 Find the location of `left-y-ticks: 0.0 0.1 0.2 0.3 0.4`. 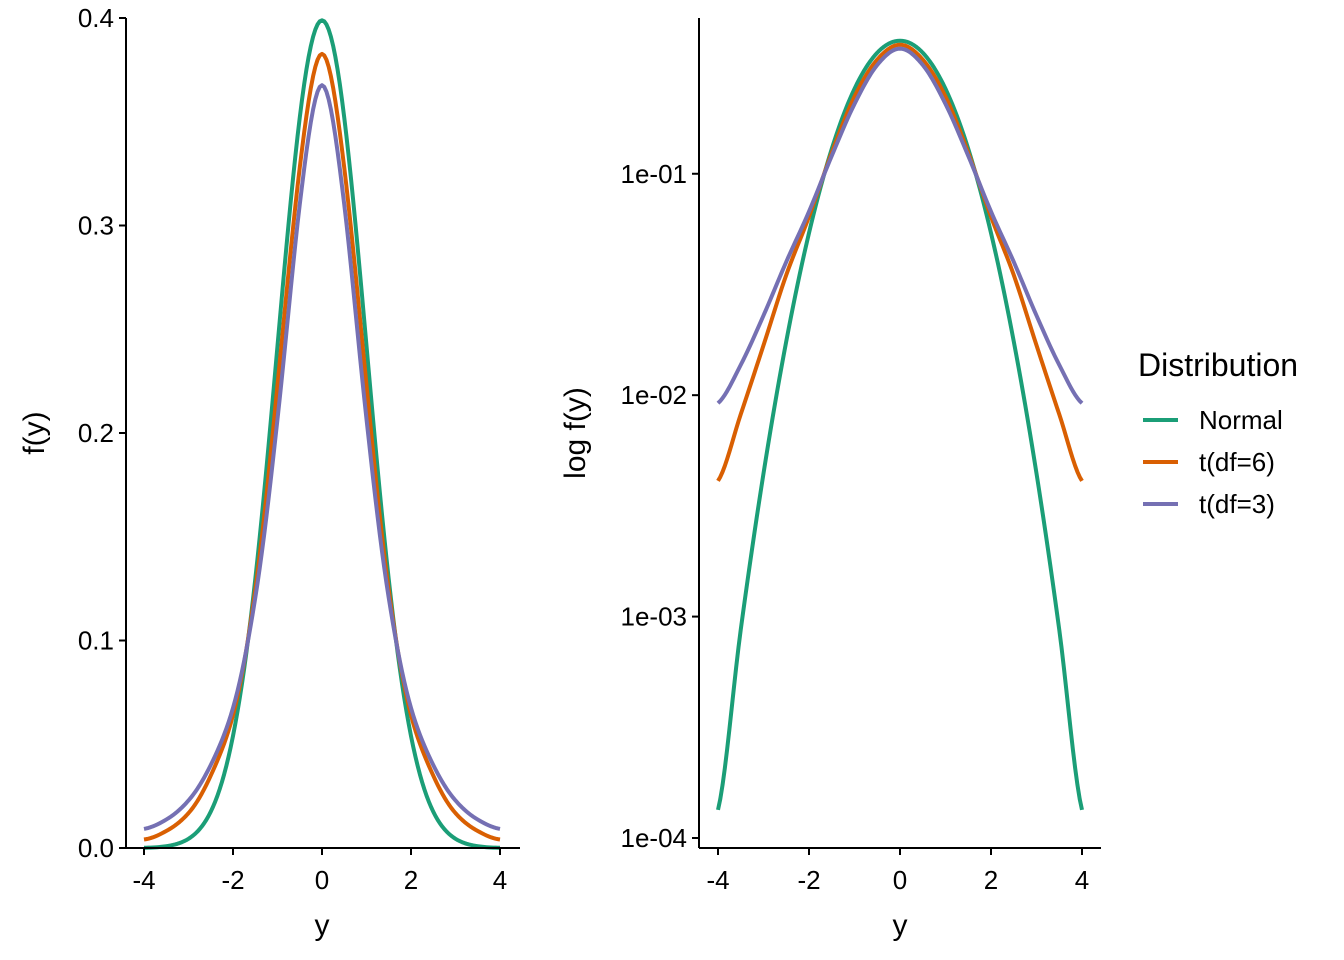

left-y-ticks: 0.0 0.1 0.2 0.3 0.4 is located at coordinates (102, 433).